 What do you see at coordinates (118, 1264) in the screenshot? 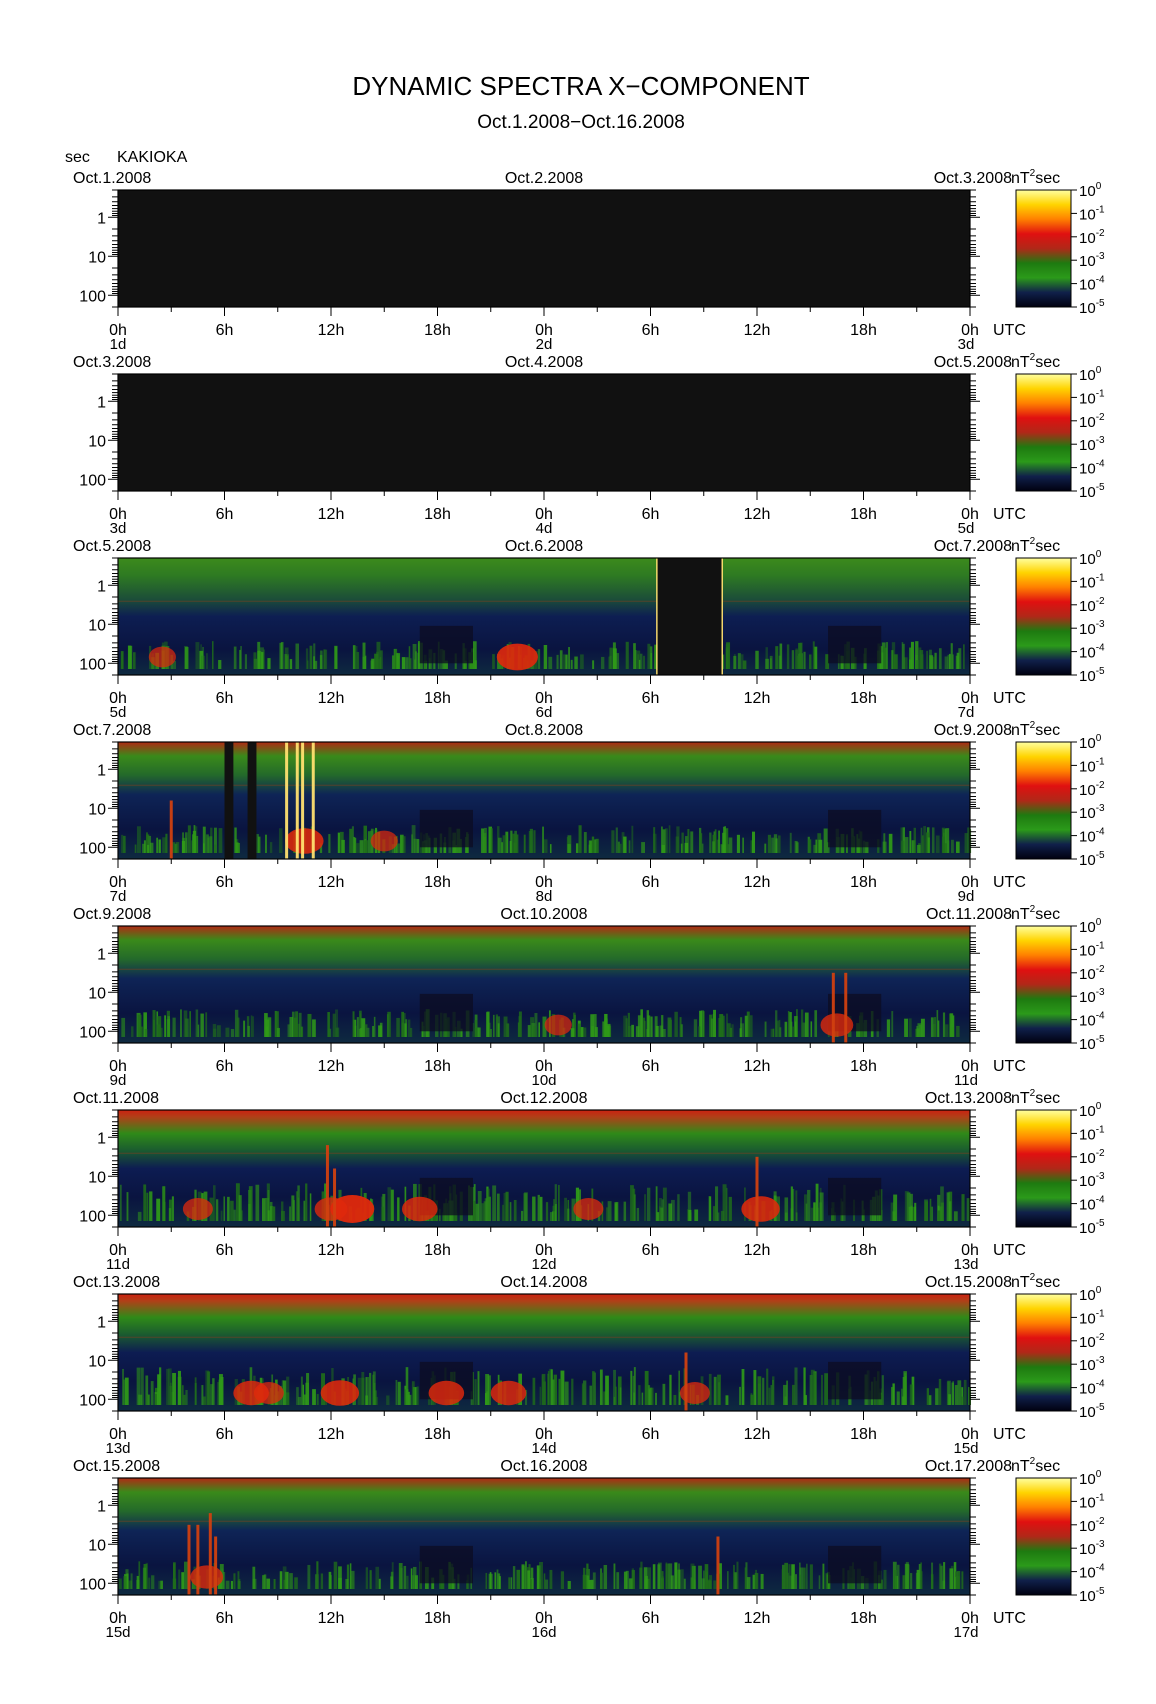
I see `day-label: 11d` at bounding box center [118, 1264].